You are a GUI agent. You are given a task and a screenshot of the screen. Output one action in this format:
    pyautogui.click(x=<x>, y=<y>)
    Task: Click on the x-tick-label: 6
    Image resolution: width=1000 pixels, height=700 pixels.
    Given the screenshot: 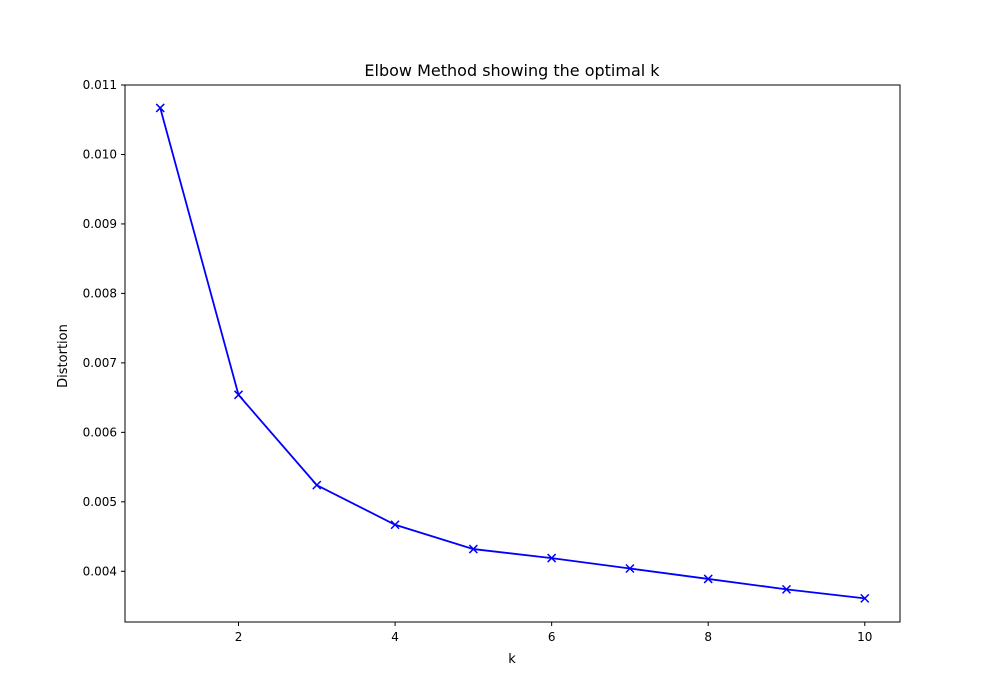 What is the action you would take?
    pyautogui.click(x=552, y=637)
    